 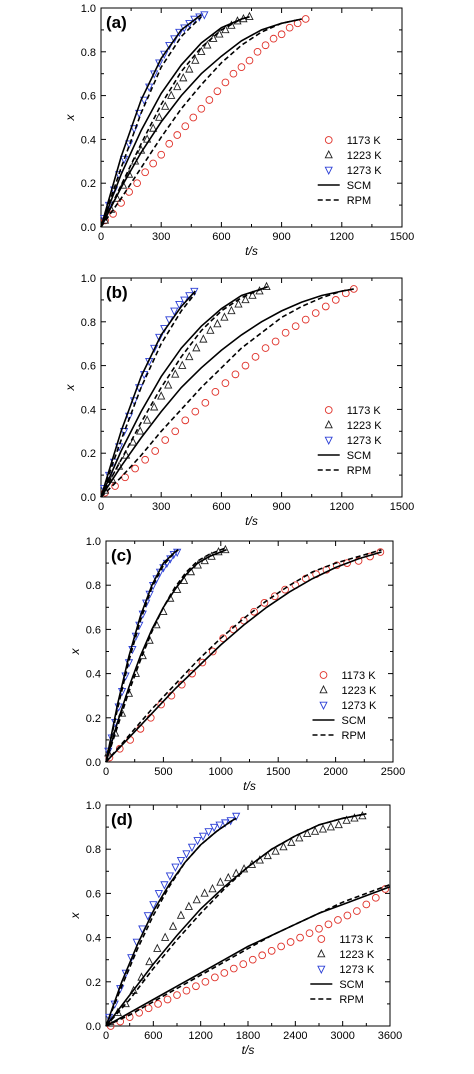 I want to click on y-tick-label: 0.4, so click(x=88, y=140).